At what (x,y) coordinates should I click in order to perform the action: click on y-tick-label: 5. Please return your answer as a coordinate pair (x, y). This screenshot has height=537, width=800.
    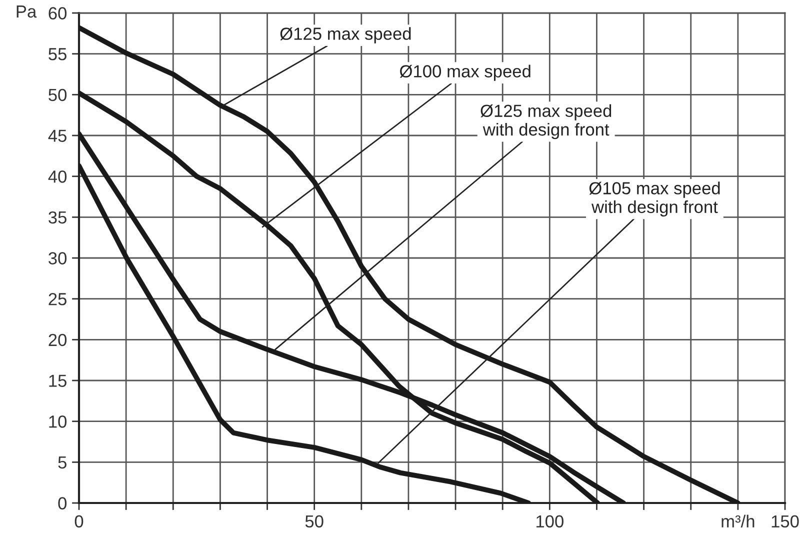
    Looking at the image, I should click on (62, 462).